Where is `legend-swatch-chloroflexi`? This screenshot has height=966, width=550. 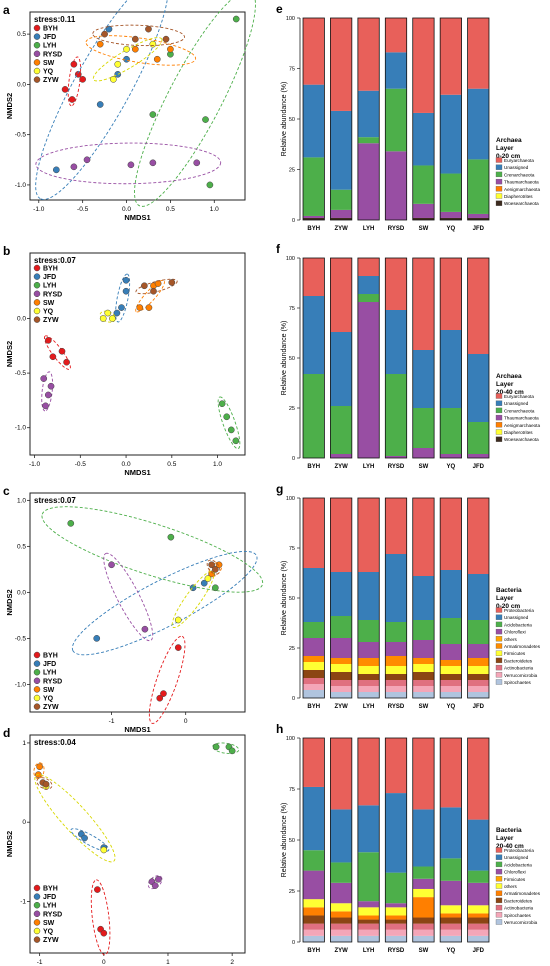
legend-swatch-chloroflexi is located at coordinates (499, 871).